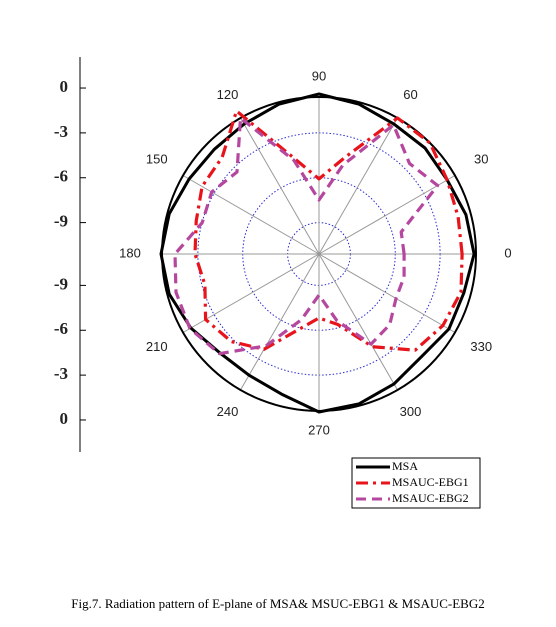 This screenshot has width=556, height=627. I want to click on angle-label: 330, so click(481, 346).